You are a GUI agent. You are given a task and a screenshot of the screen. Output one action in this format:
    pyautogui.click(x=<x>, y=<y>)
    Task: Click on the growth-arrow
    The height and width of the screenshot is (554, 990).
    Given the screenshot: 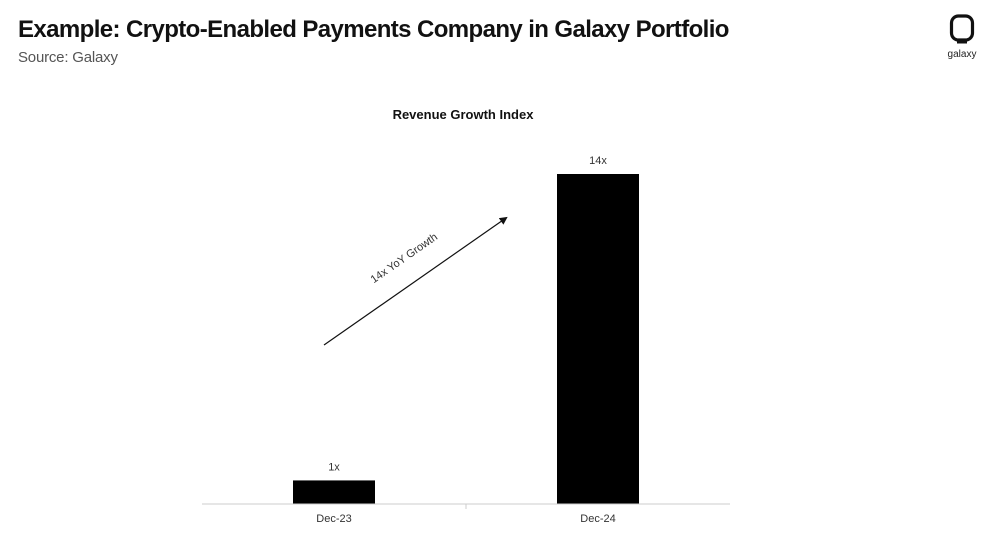 What is the action you would take?
    pyautogui.click(x=415, y=281)
    